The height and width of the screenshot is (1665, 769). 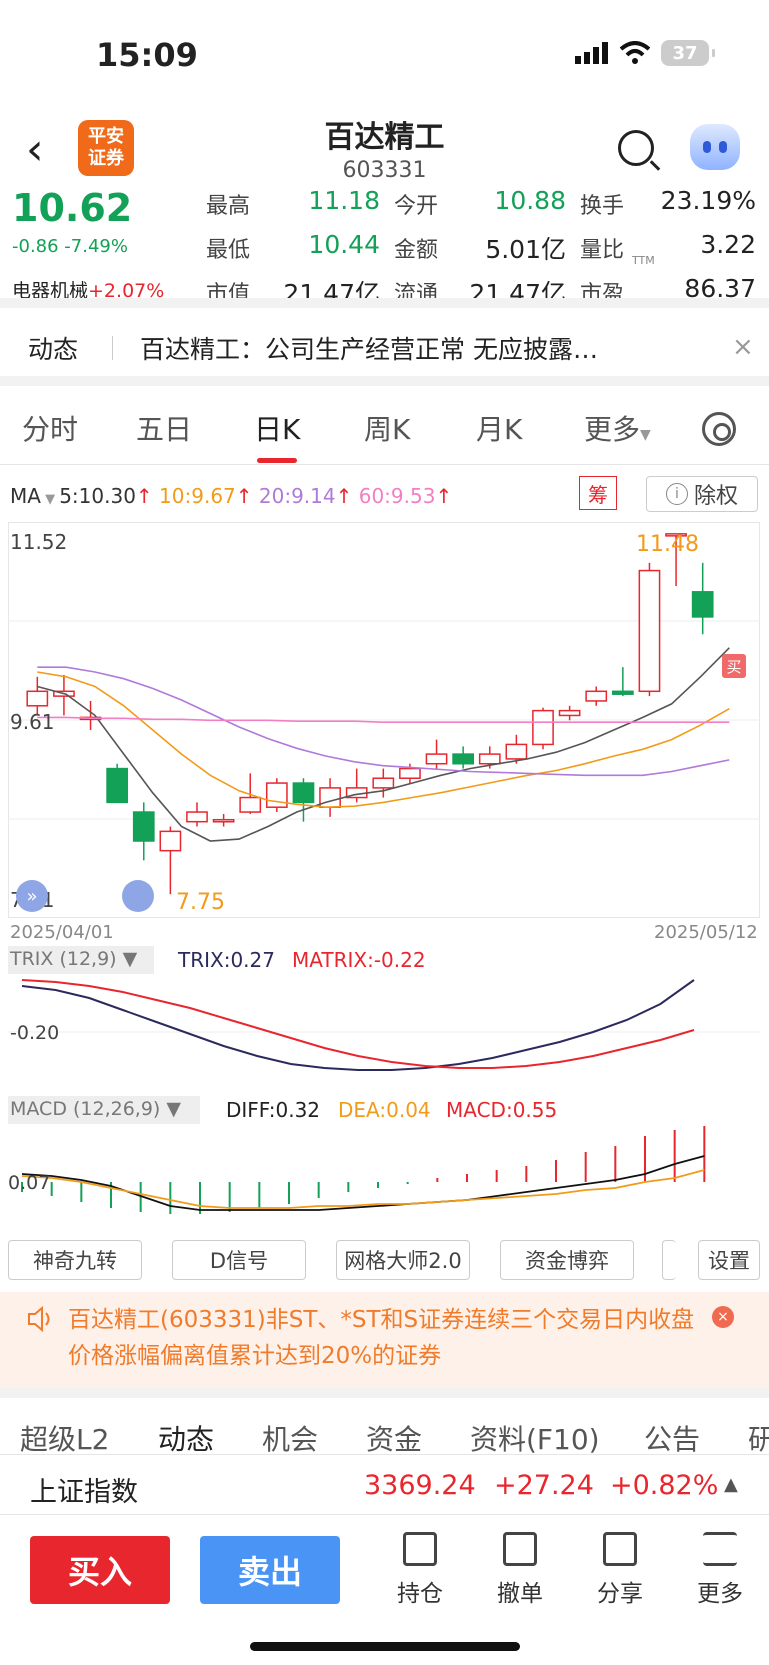 I want to click on tab-funds: 资金, so click(x=394, y=1439).